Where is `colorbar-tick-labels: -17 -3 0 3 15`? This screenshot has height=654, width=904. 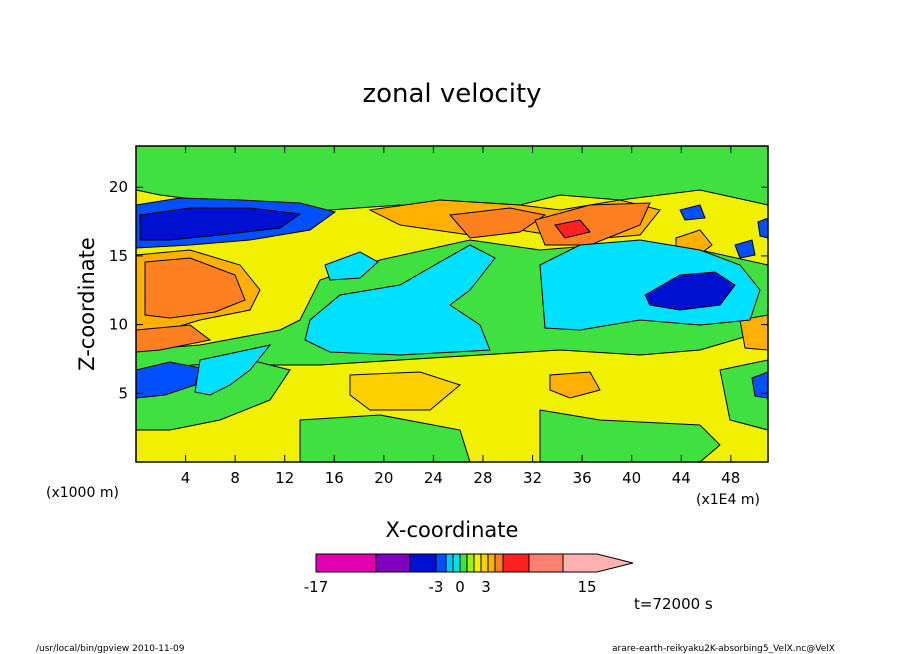 colorbar-tick-labels: -17 -3 0 3 15 is located at coordinates (450, 587).